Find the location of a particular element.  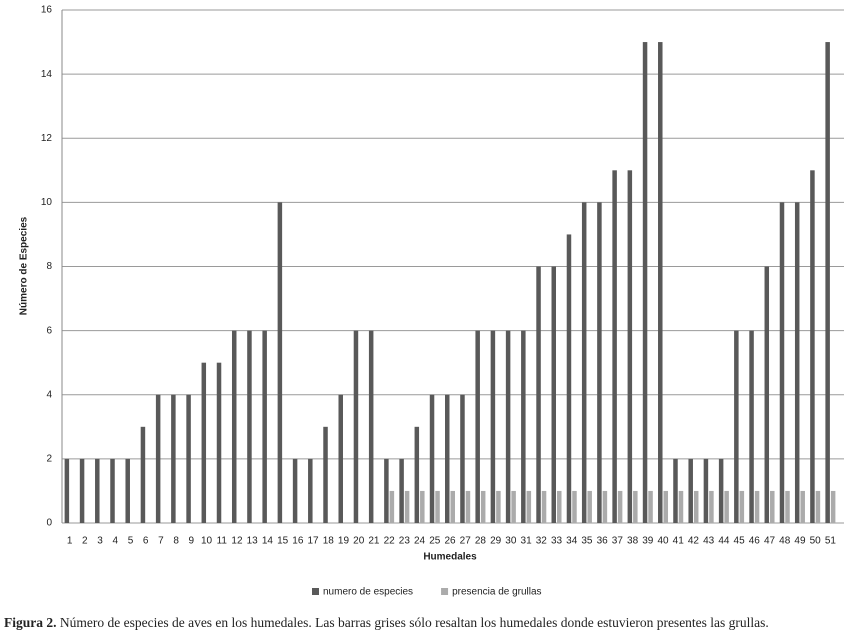

x-tick-label: 5 is located at coordinates (131, 541).